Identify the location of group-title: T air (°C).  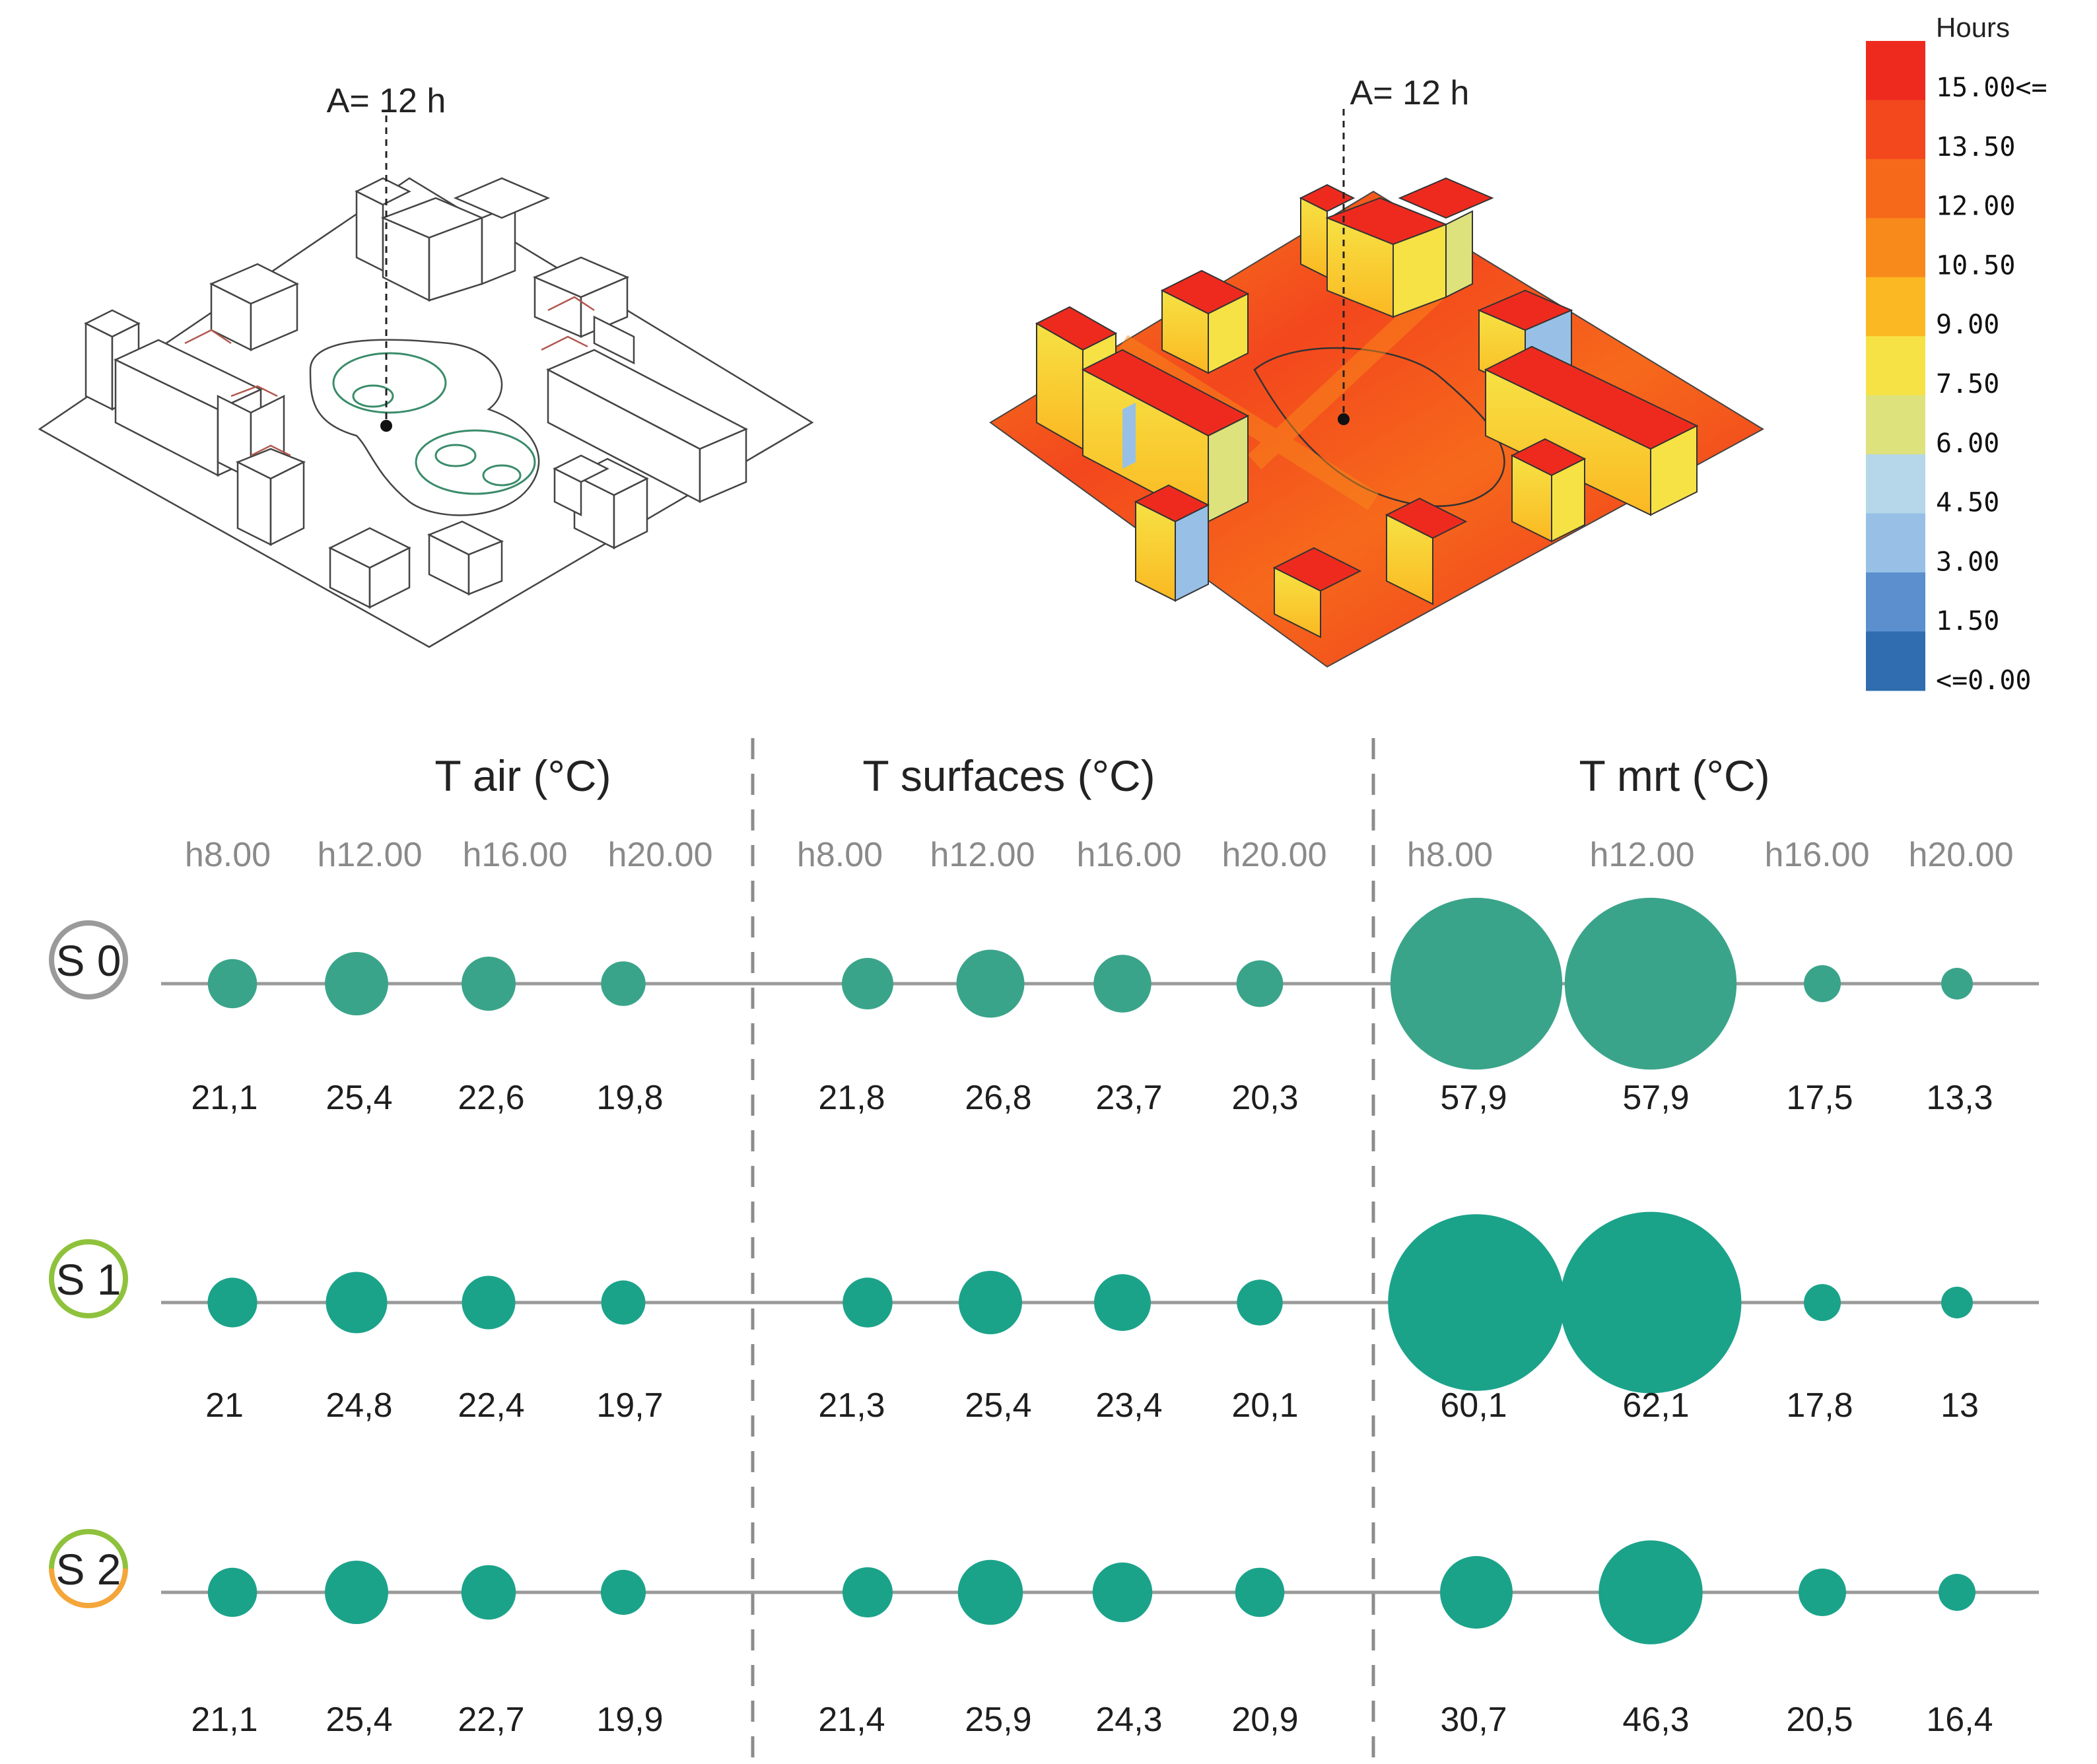
(522, 775).